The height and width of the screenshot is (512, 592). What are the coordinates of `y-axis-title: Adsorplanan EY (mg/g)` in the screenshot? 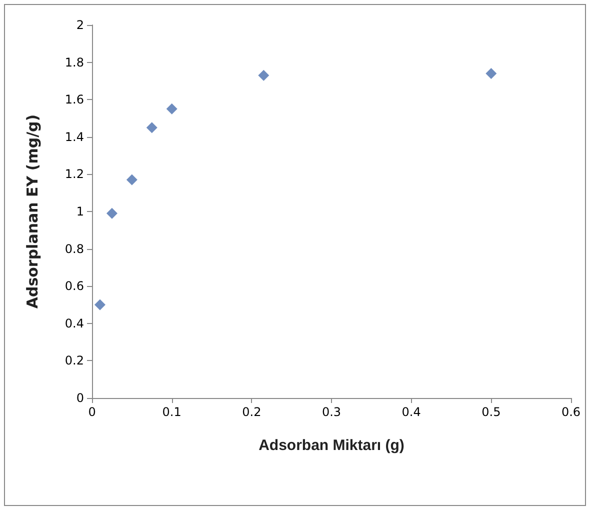 It's located at (33, 211).